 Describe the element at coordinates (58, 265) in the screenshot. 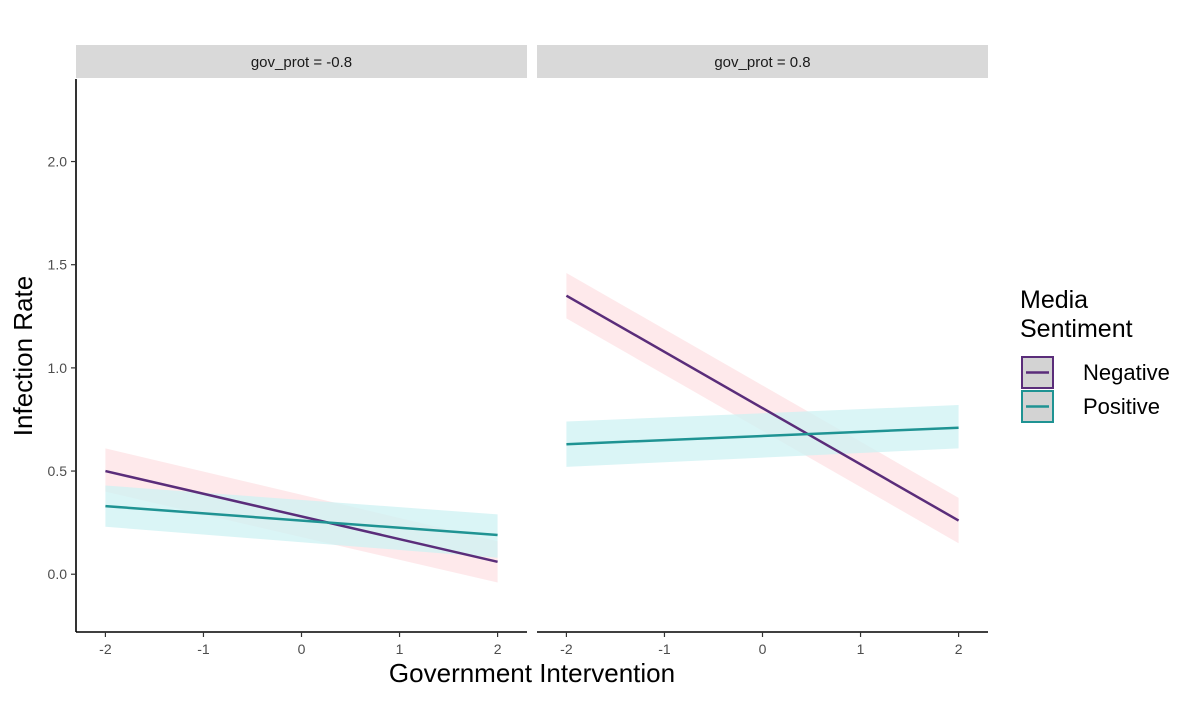

I see `y-tick-label: 1.5` at that location.